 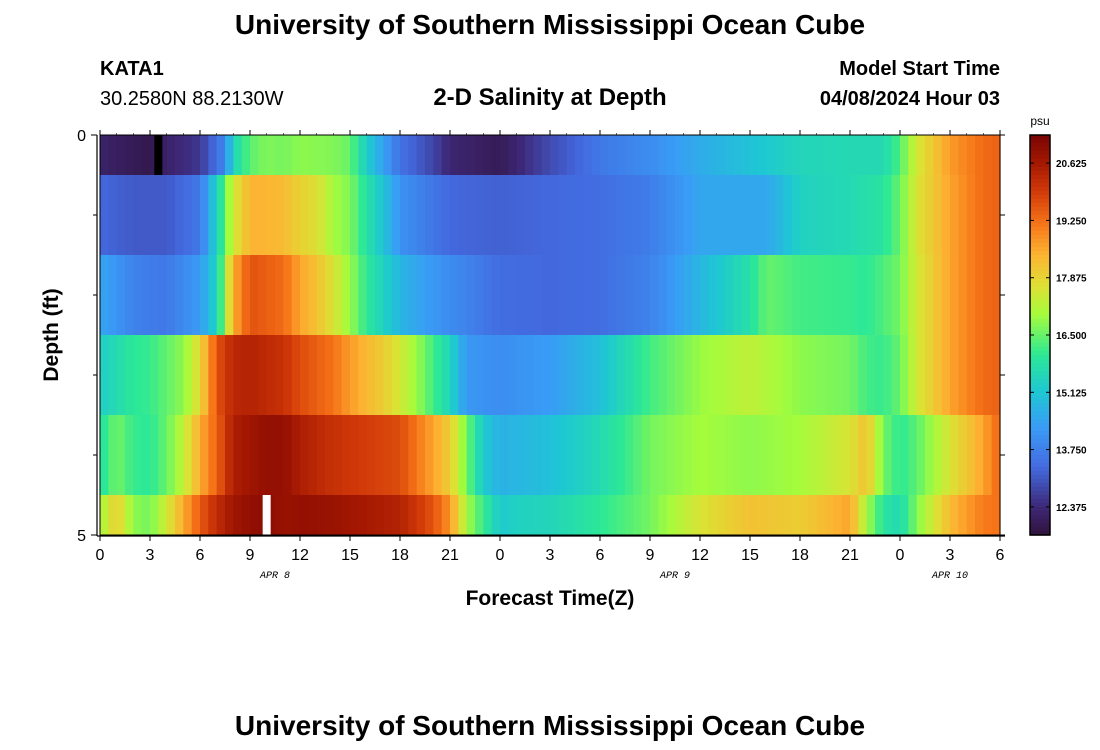 I want to click on y-axis-label: Depth (ft), so click(x=51, y=334).